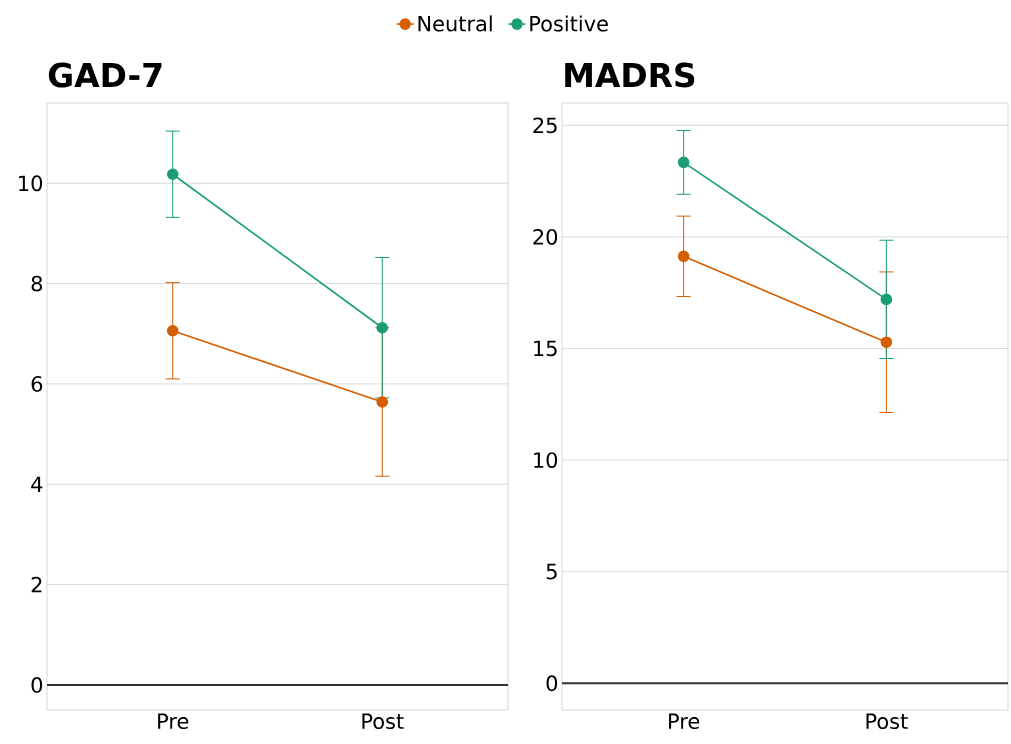 The height and width of the screenshot is (744, 1011). Describe the element at coordinates (551, 571) in the screenshot. I see `y-tick-label: 5` at that location.